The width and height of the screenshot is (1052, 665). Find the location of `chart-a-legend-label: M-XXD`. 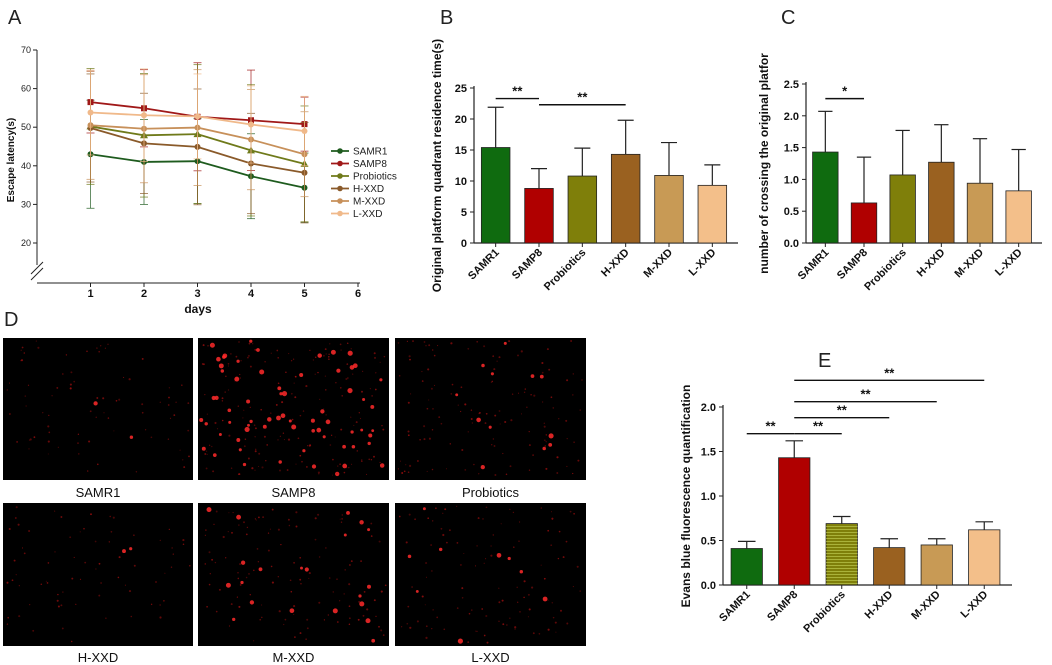

chart-a-legend-label: M-XXD is located at coordinates (369, 202).